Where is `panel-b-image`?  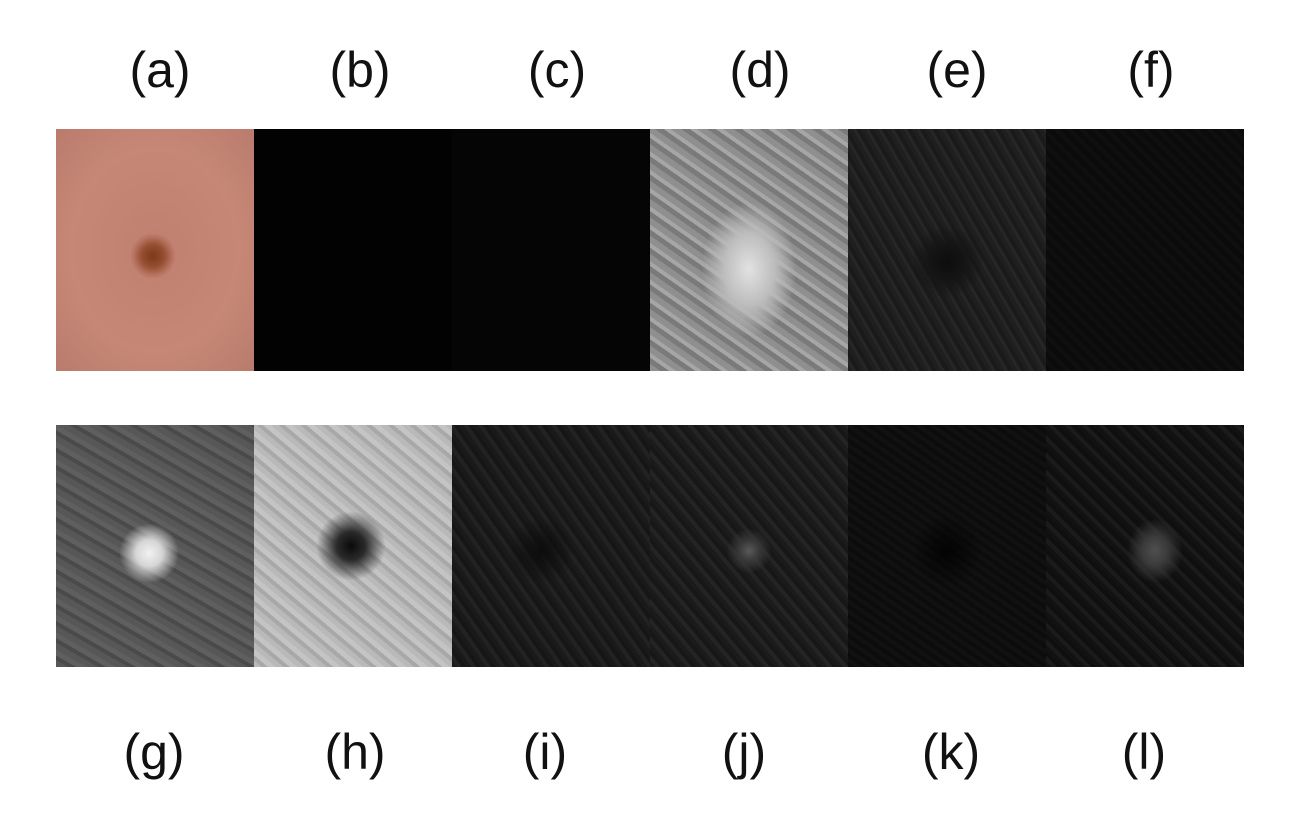
panel-b-image is located at coordinates (353, 250).